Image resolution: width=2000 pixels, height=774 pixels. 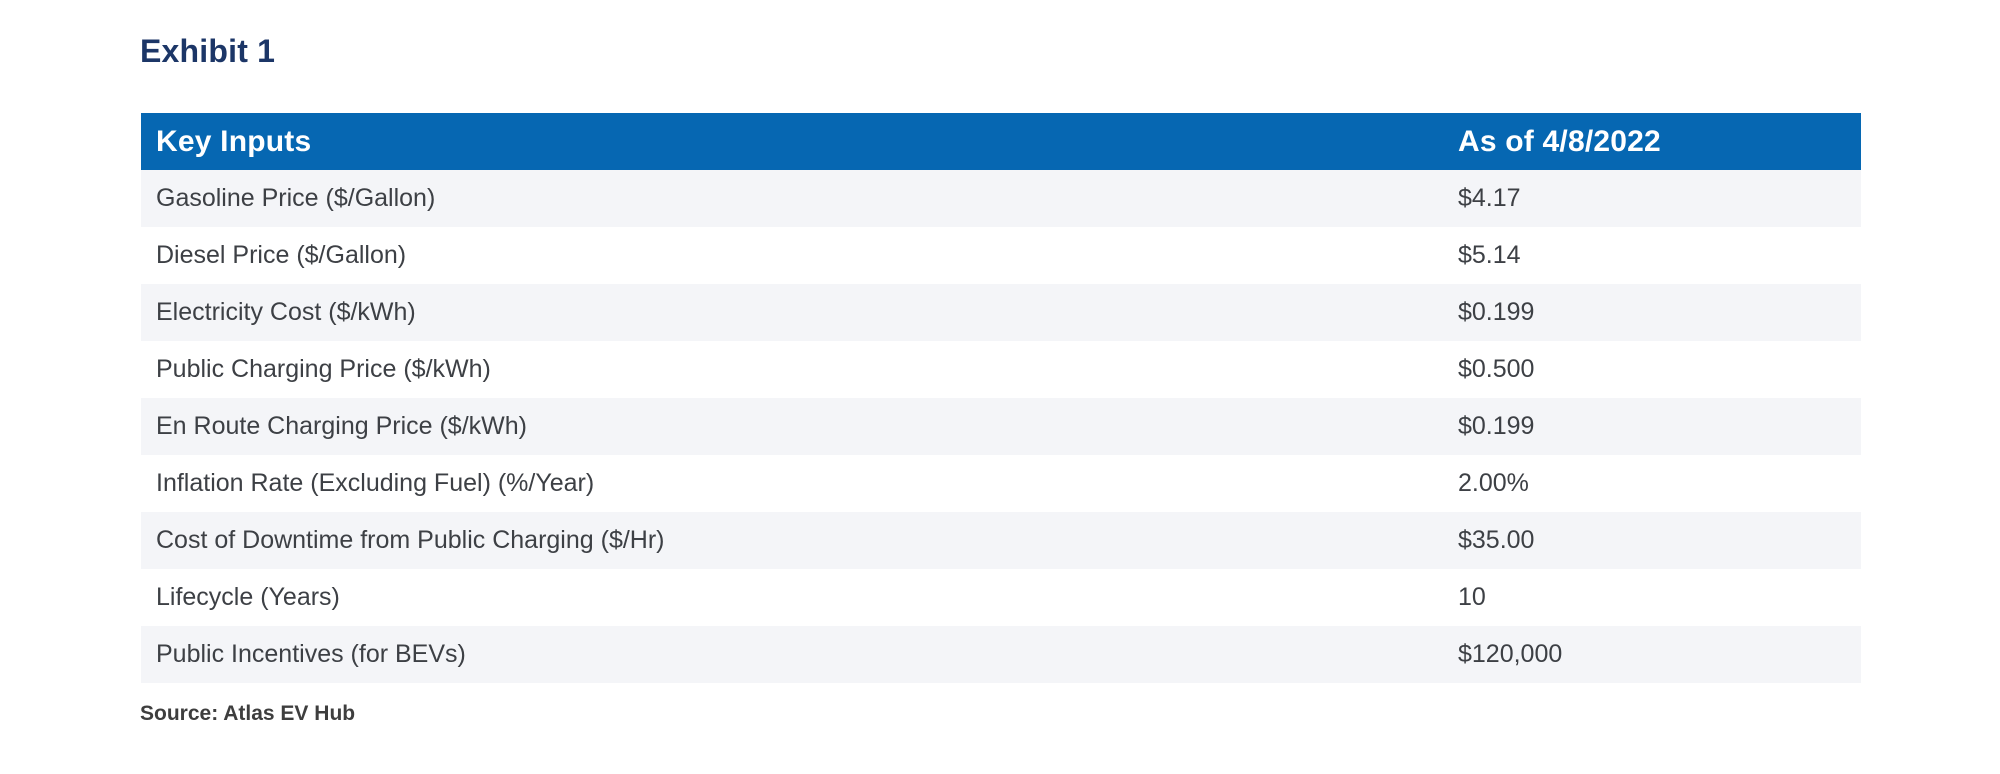 What do you see at coordinates (1659, 141) in the screenshot?
I see `header-as-of-date: As of 4/8/2022` at bounding box center [1659, 141].